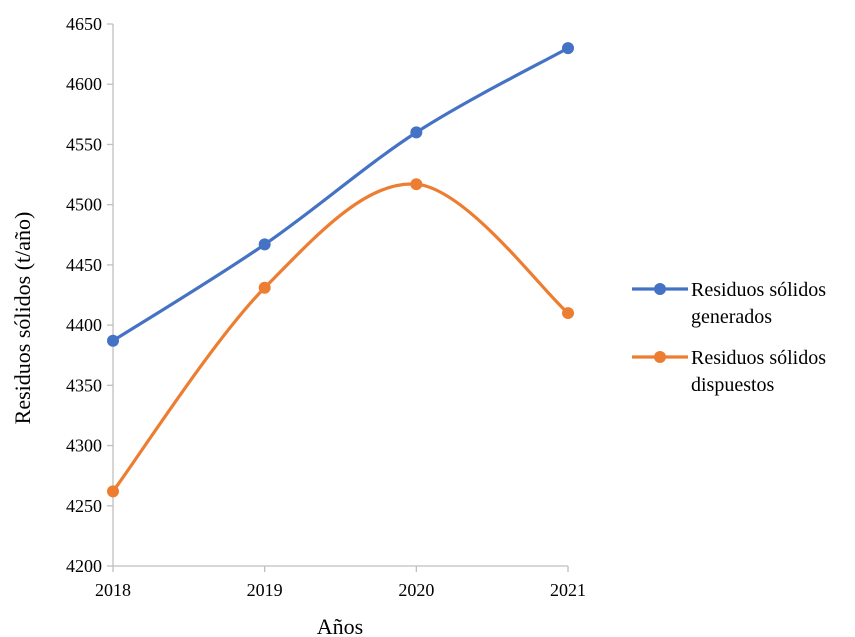  What do you see at coordinates (113, 590) in the screenshot?
I see `x-tick-label: 2018` at bounding box center [113, 590].